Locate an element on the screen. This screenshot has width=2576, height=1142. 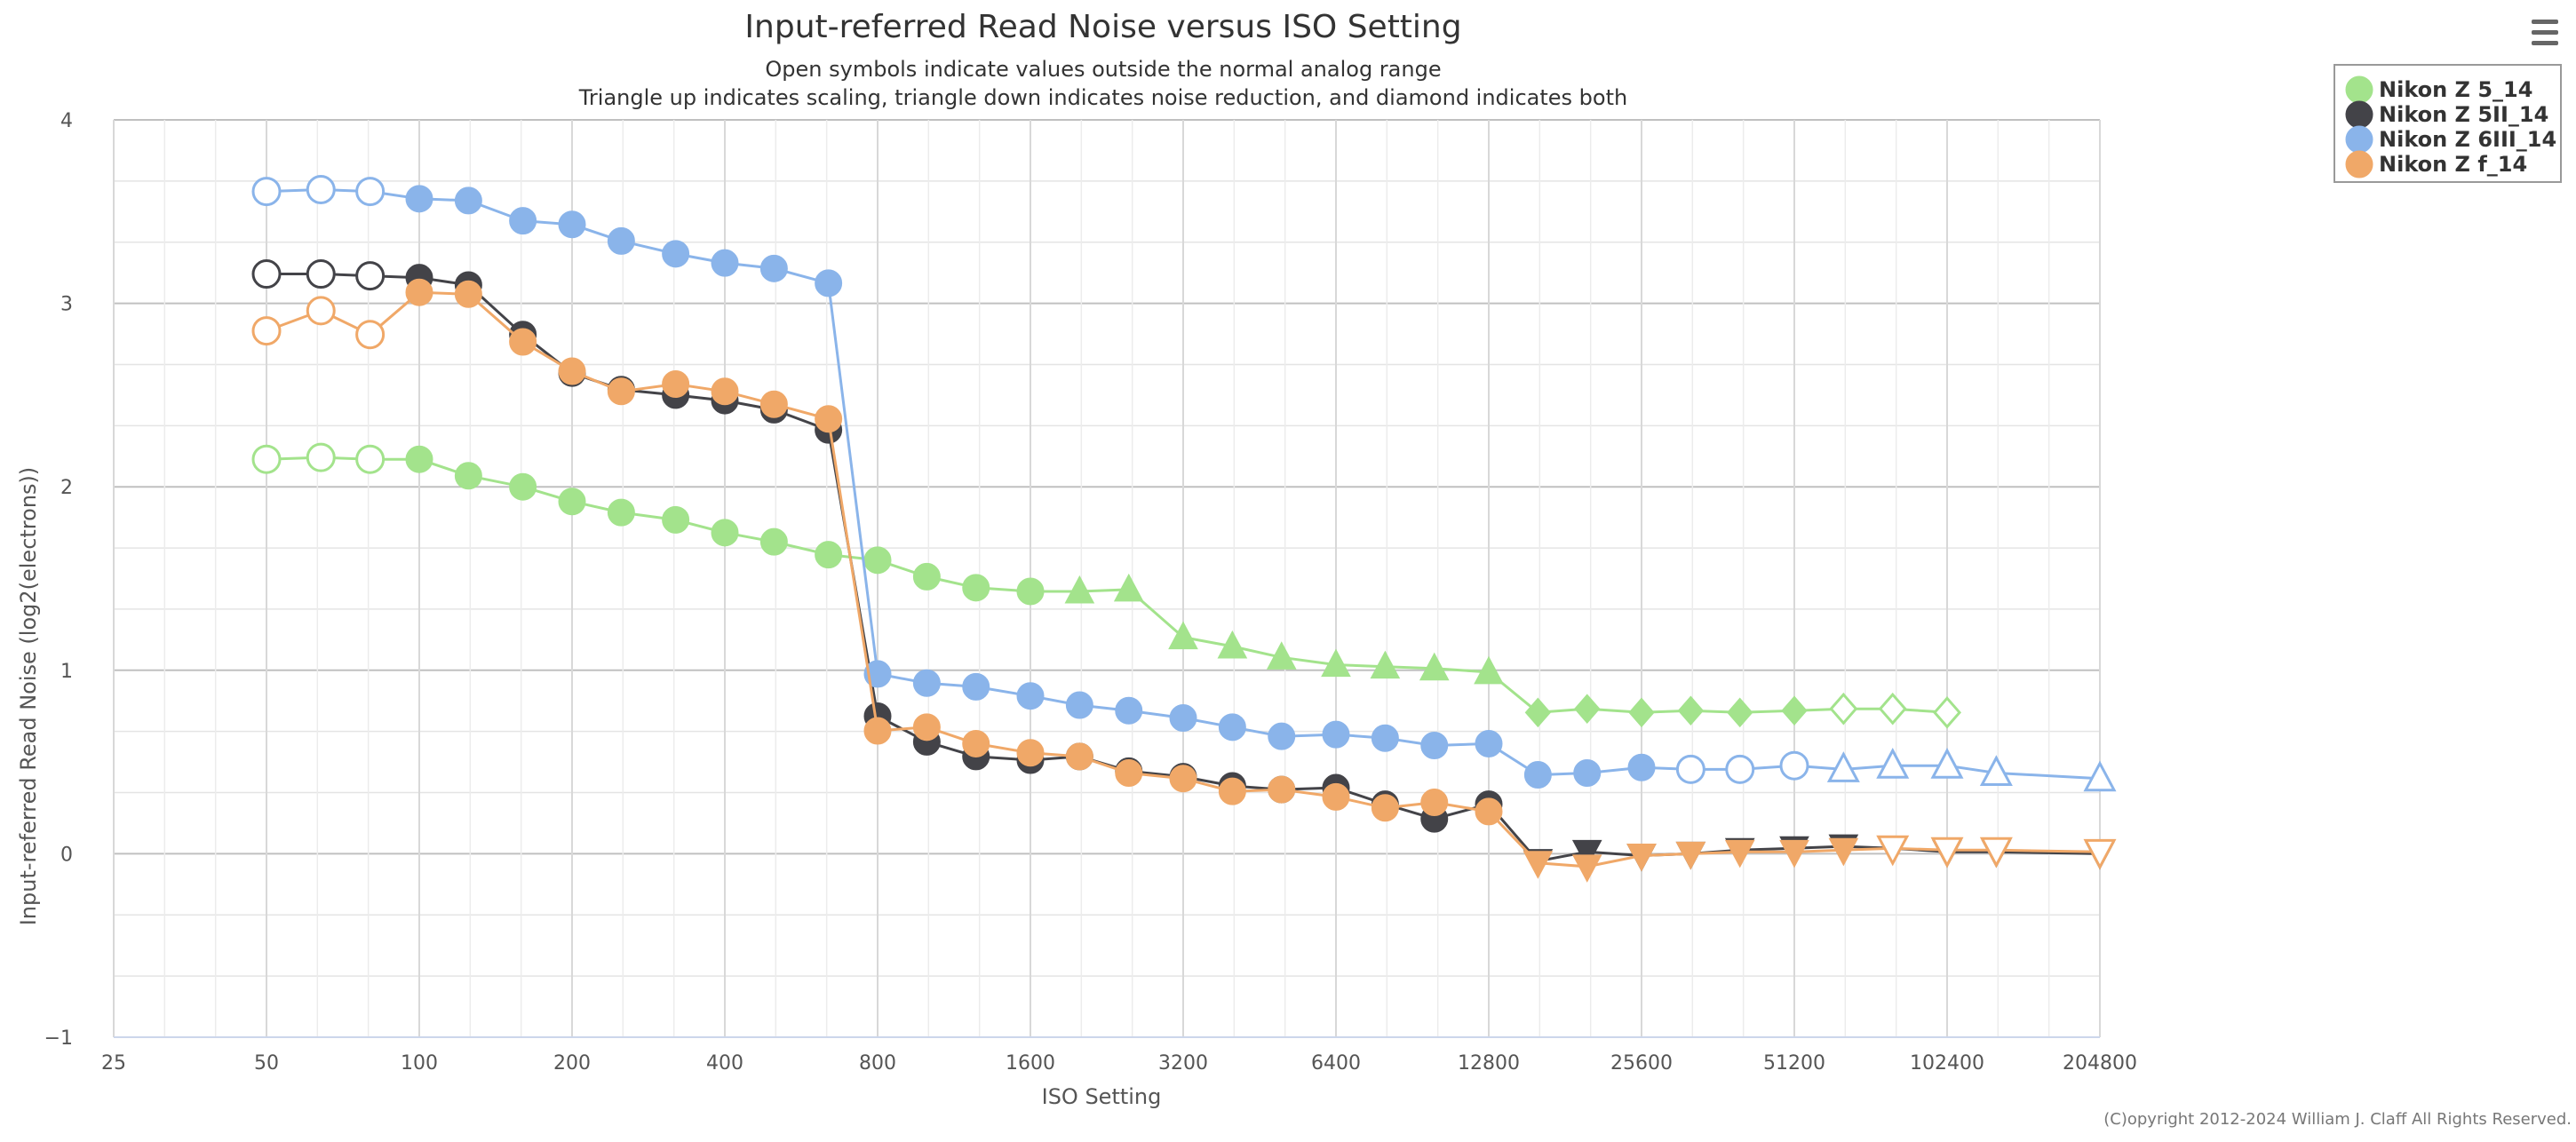
legend-item: Nikon Z 5_14 is located at coordinates (2438, 89).